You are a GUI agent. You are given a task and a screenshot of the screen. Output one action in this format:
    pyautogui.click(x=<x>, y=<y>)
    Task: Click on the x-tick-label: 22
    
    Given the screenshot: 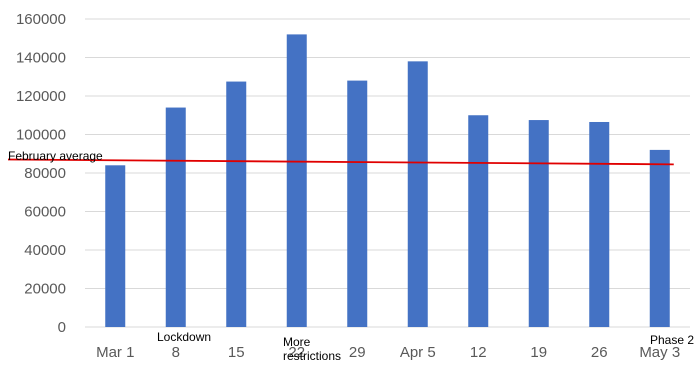 What is the action you would take?
    pyautogui.click(x=296, y=352)
    